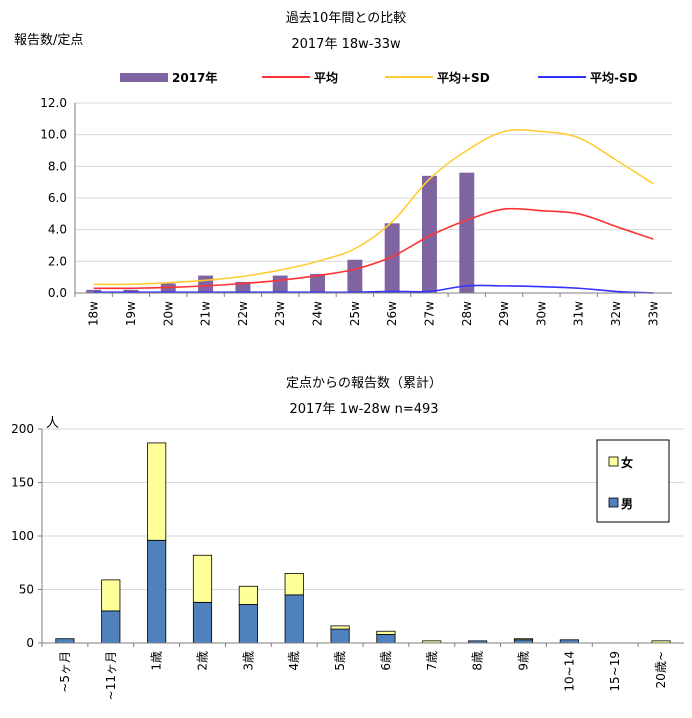 This screenshot has height=718, width=692. Describe the element at coordinates (294, 661) in the screenshot. I see `x-tick-label: 4歳` at that location.